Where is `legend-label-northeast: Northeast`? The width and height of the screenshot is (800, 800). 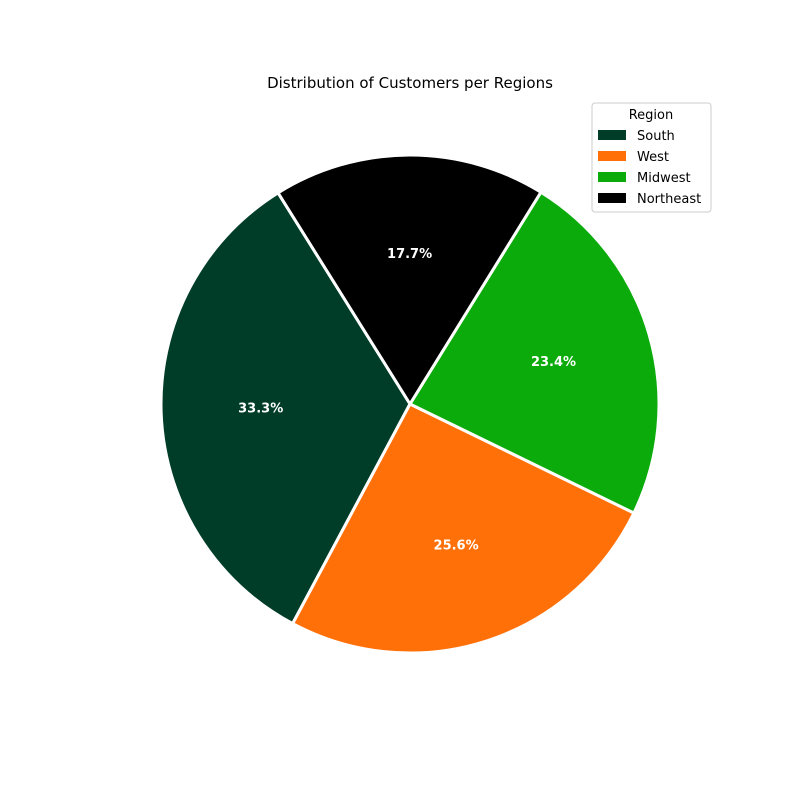
legend-label-northeast: Northeast is located at coordinates (669, 199).